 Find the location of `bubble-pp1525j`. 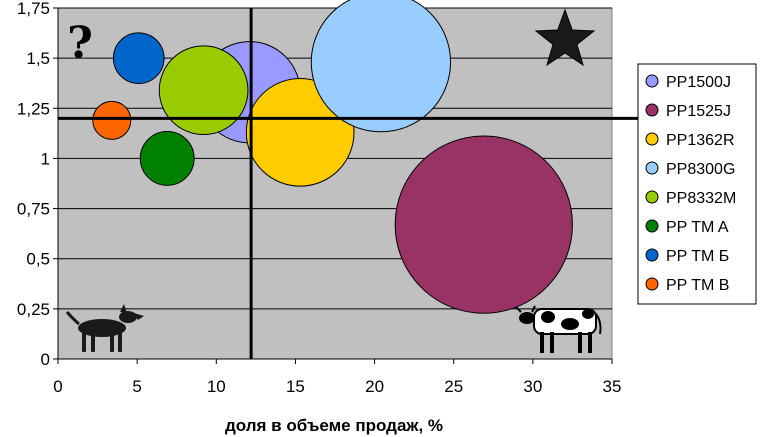

bubble-pp1525j is located at coordinates (483, 224).